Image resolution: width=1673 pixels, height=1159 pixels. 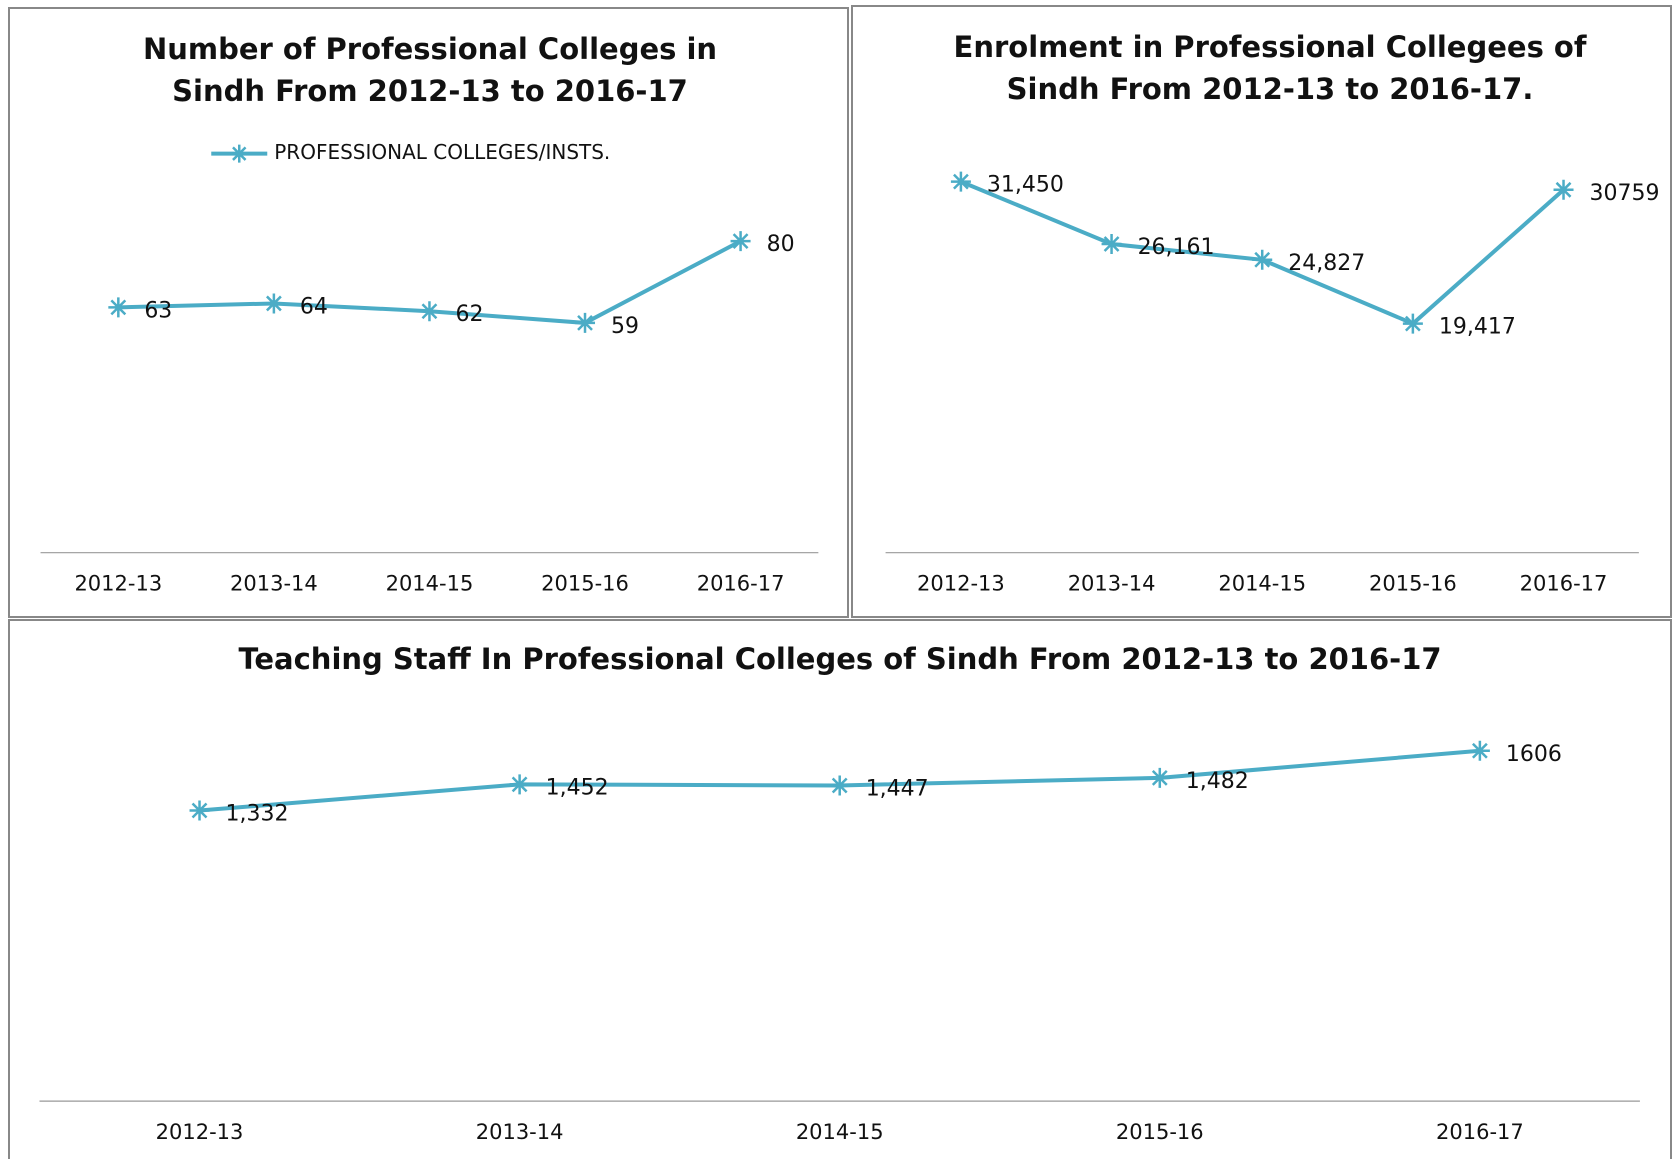 I want to click on data-label: 31,450, so click(x=1025, y=185).